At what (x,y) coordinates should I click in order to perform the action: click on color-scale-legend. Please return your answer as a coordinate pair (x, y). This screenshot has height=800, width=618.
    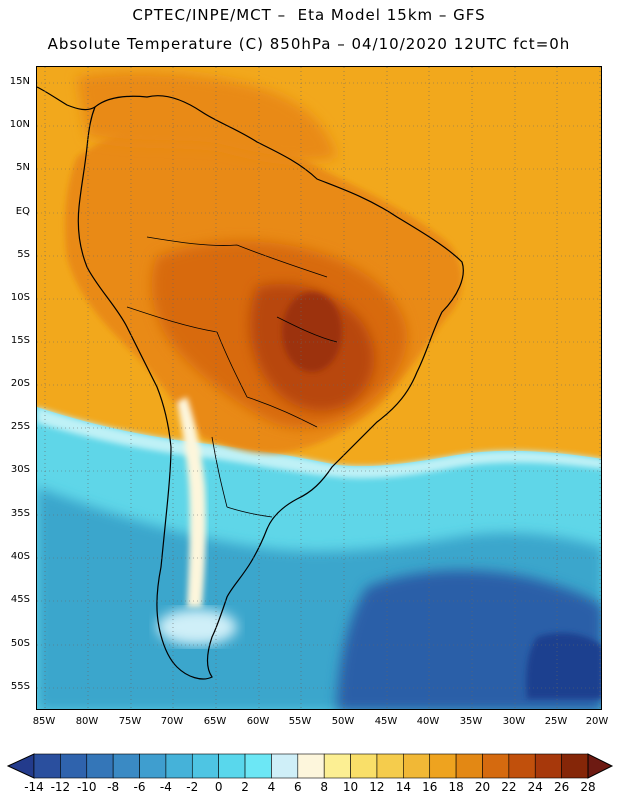
    Looking at the image, I should click on (310, 766).